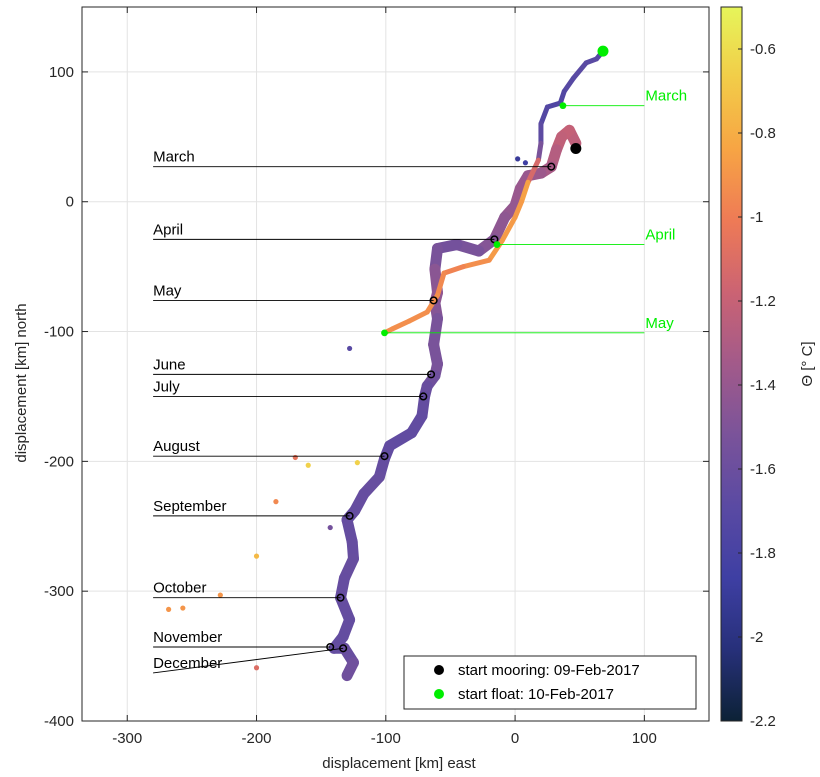  Describe the element at coordinates (59, 591) in the screenshot. I see `y-tick-label: -300` at that location.